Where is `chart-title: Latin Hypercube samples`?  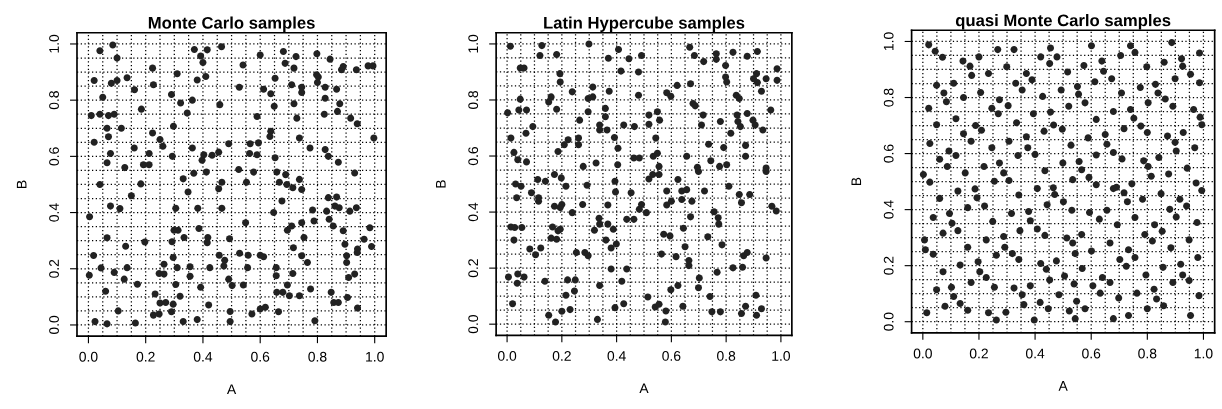 chart-title: Latin Hypercube samples is located at coordinates (644, 24).